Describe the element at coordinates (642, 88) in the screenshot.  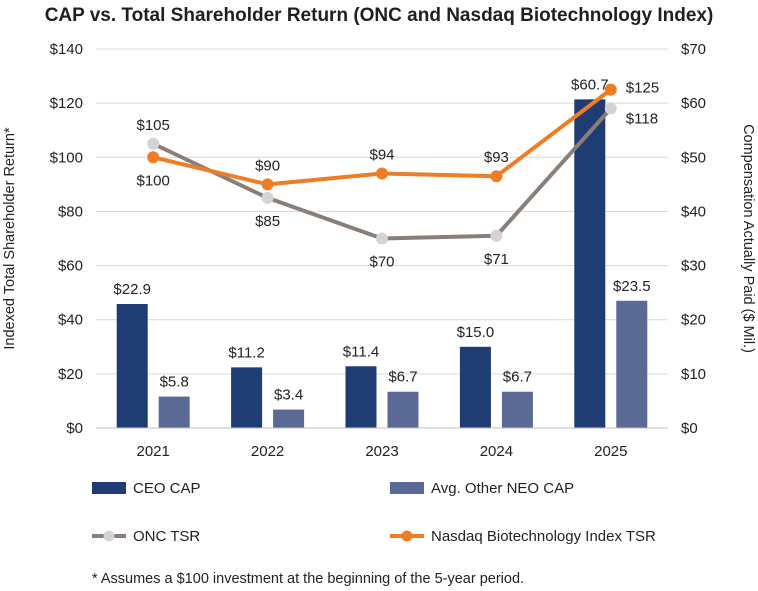
I see `line-data-label: $125` at that location.